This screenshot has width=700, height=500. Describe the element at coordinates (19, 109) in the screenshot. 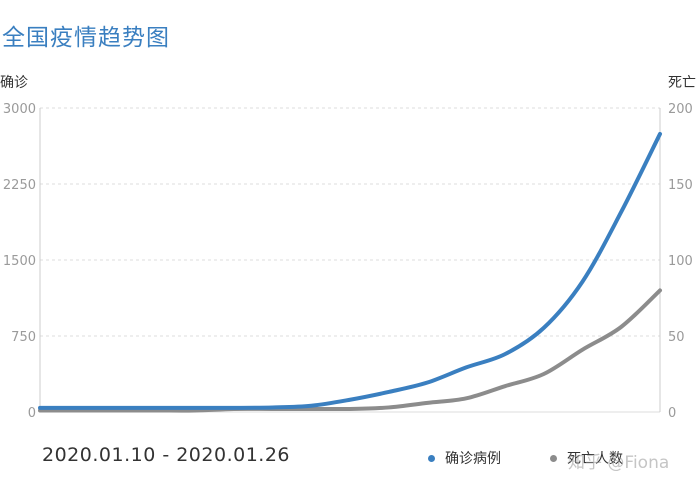

I see `left-tick-label: 3000` at that location.